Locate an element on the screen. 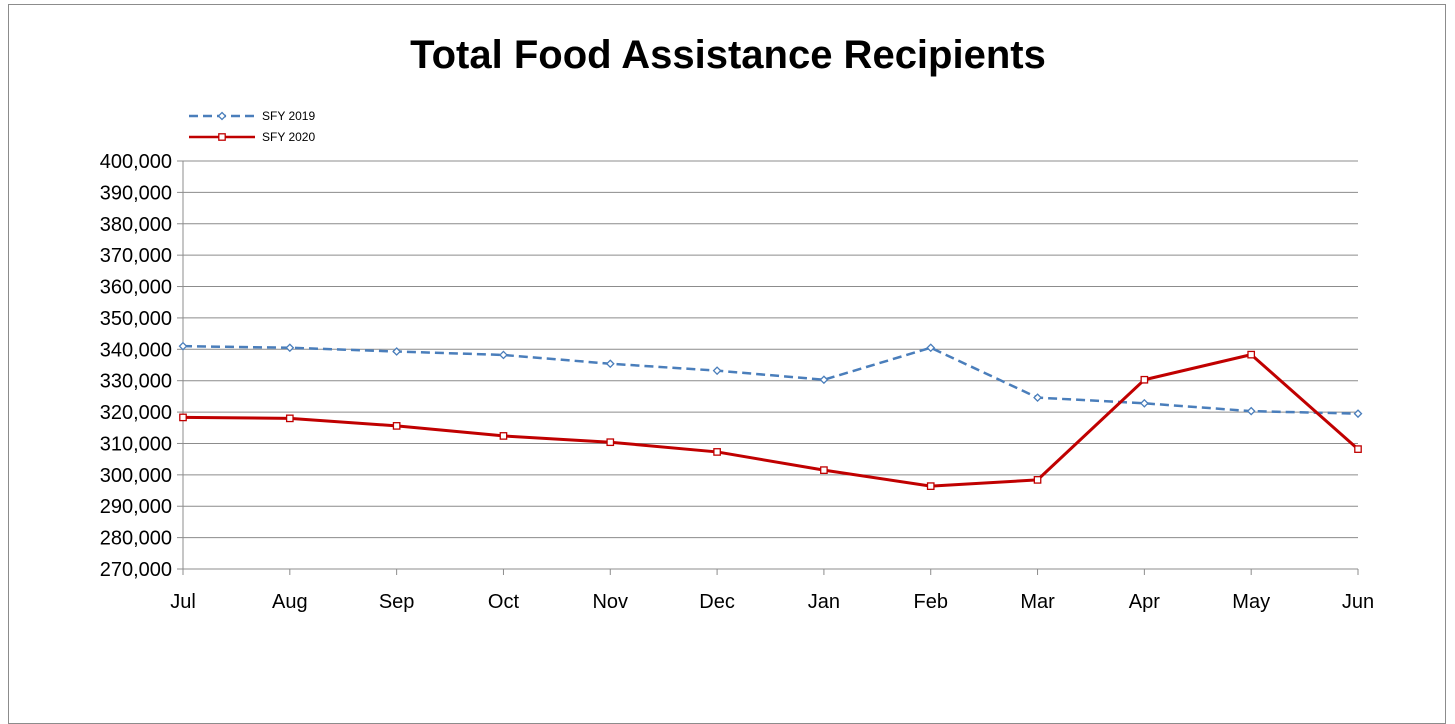  x-tick-label: Nov is located at coordinates (610, 602).